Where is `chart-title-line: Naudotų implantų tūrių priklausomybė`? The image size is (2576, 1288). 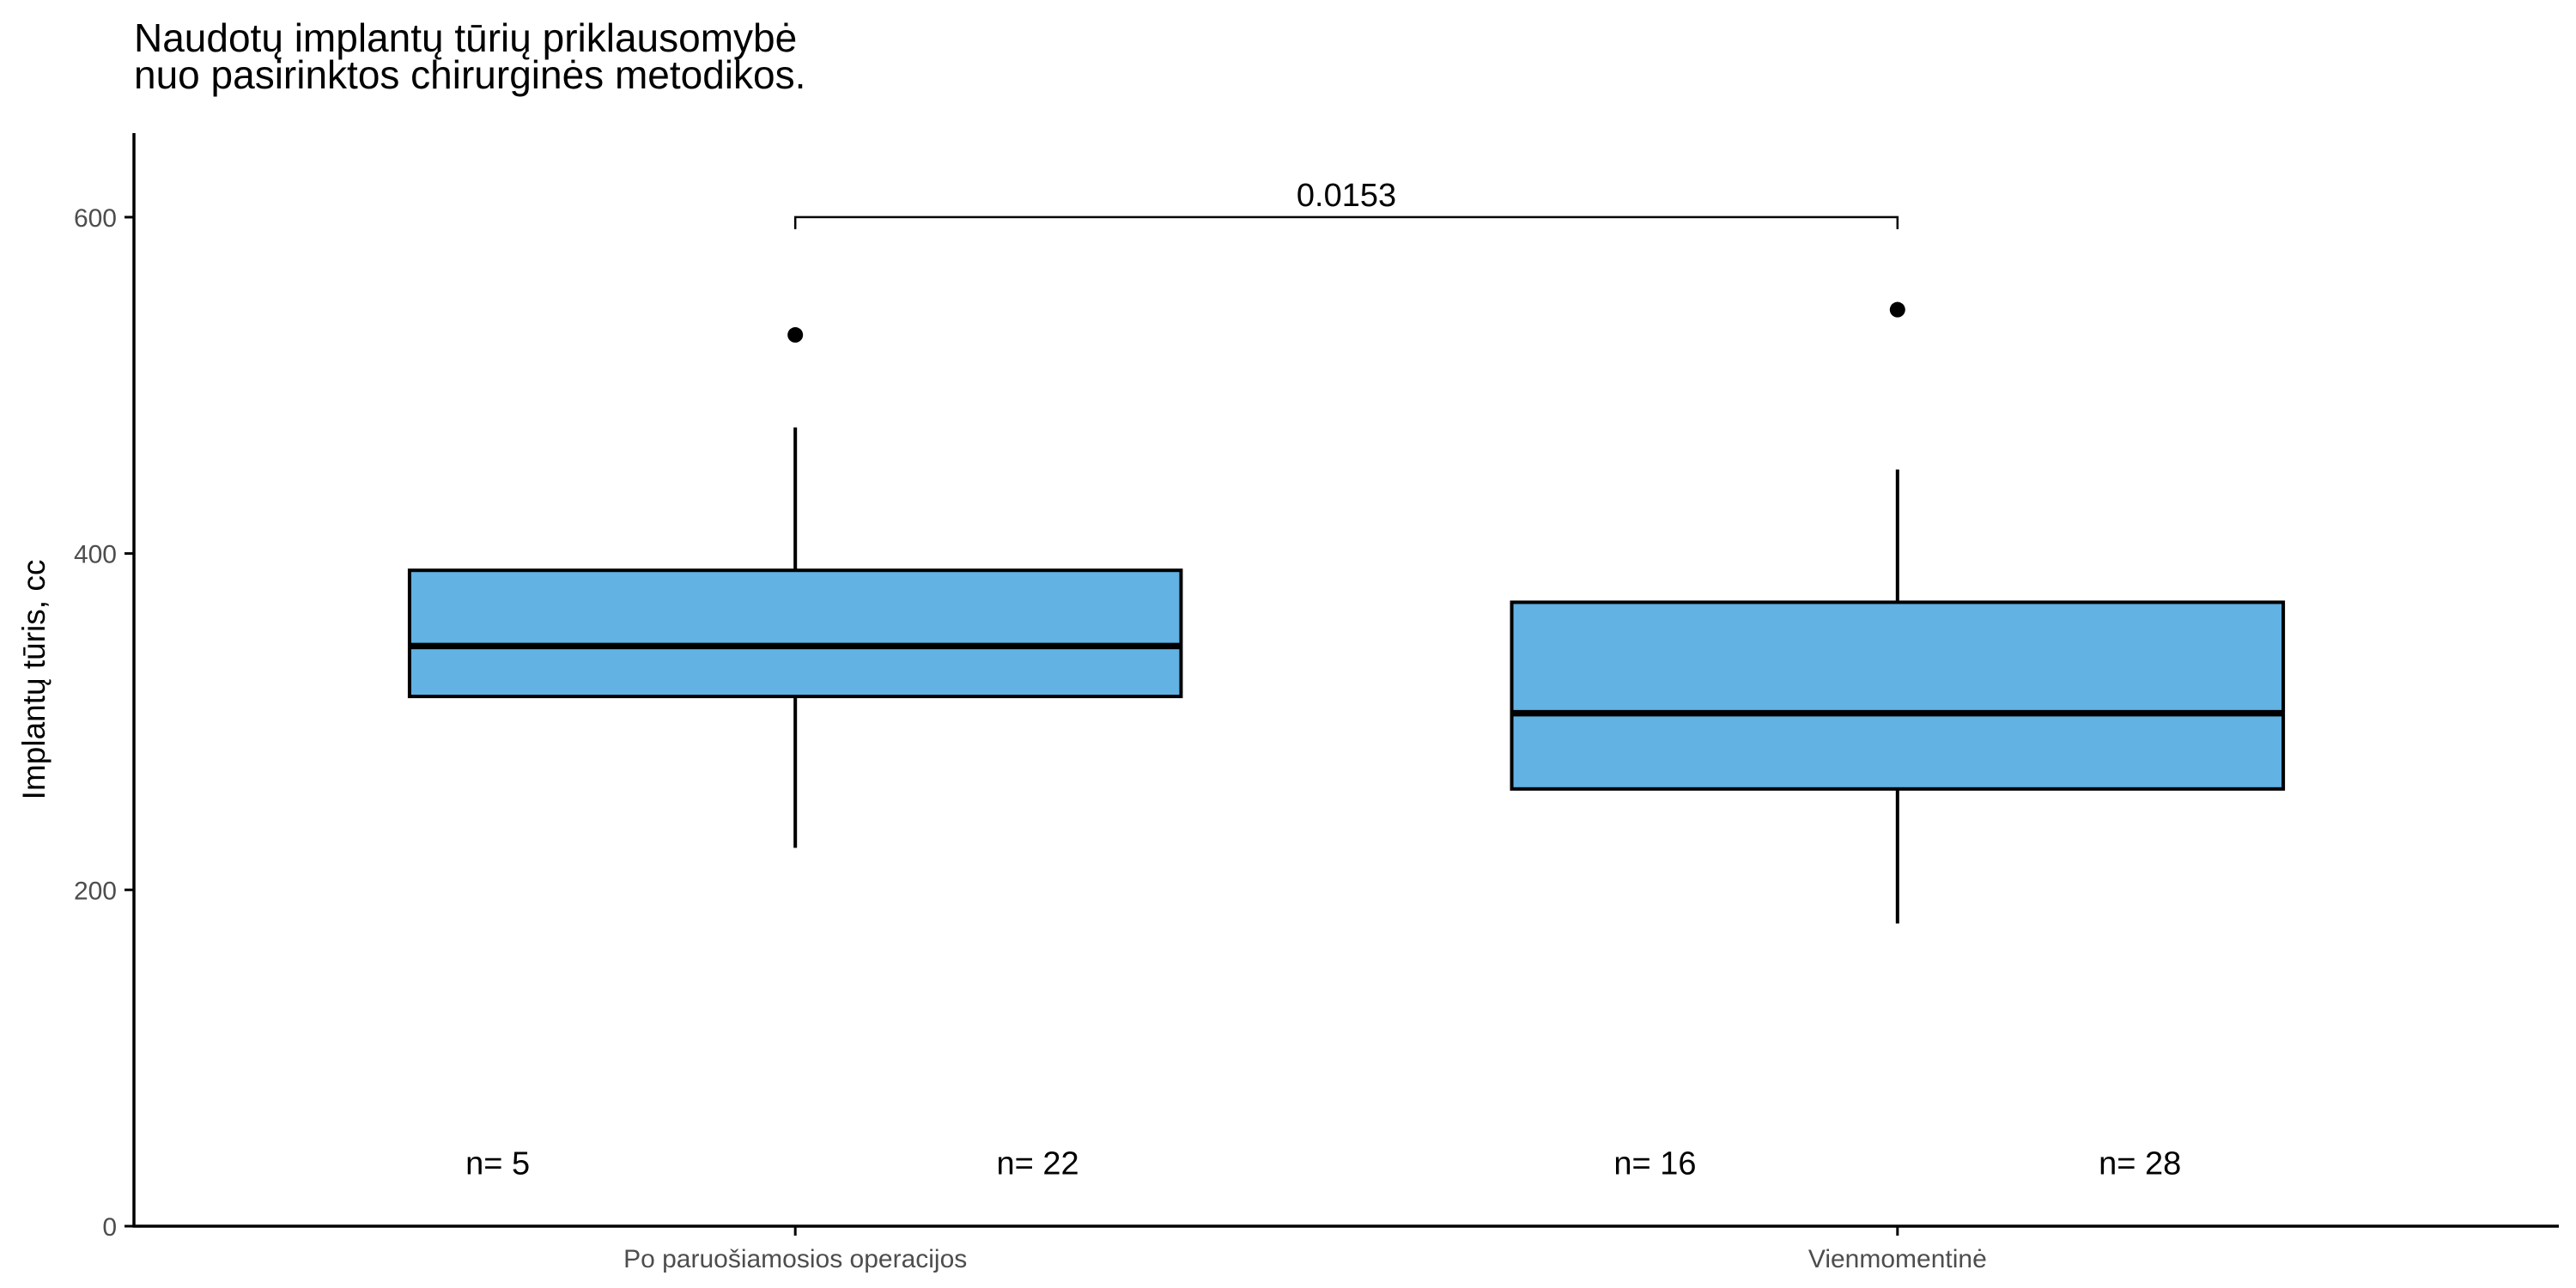 chart-title-line: Naudotų implantų tūrių priklausomybė is located at coordinates (466, 37).